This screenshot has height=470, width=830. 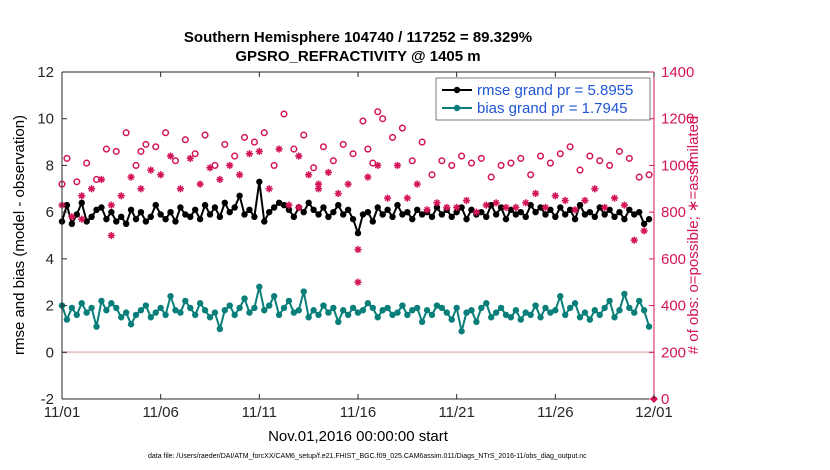 What do you see at coordinates (665, 399) in the screenshot?
I see `y-right-tick-label: 0` at bounding box center [665, 399].